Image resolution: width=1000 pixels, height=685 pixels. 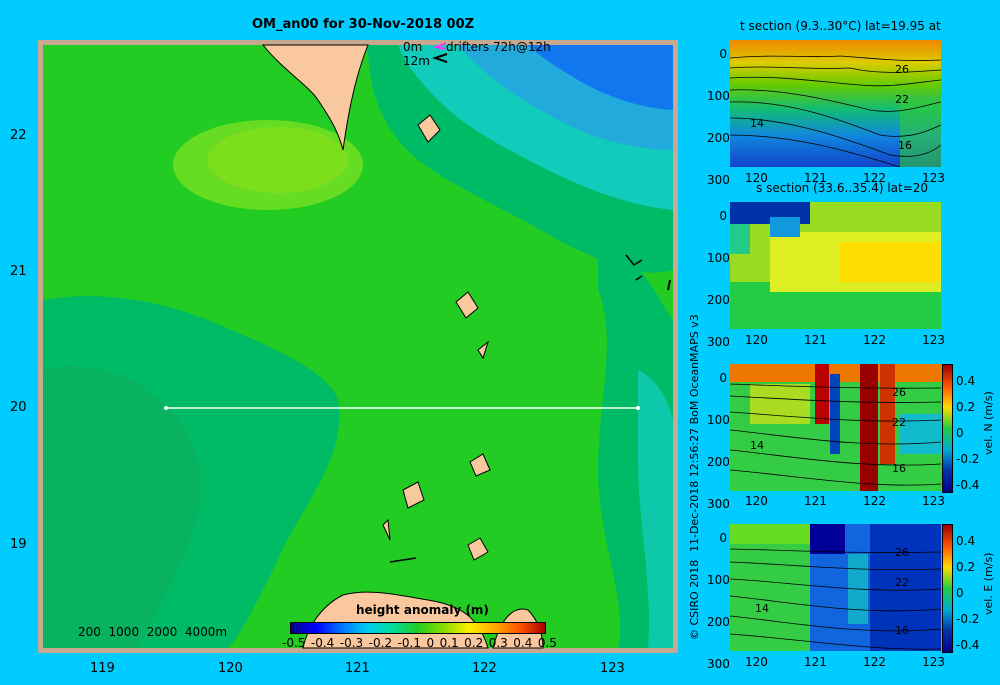 I want to click on drifter-legend-icon, so click(x=440, y=52).